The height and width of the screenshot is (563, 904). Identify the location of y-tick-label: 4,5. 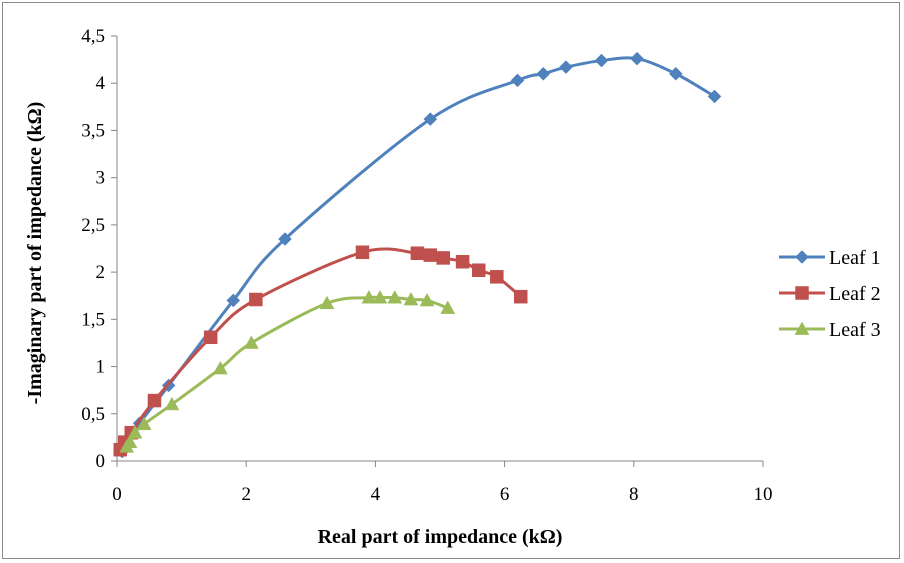
(93, 36).